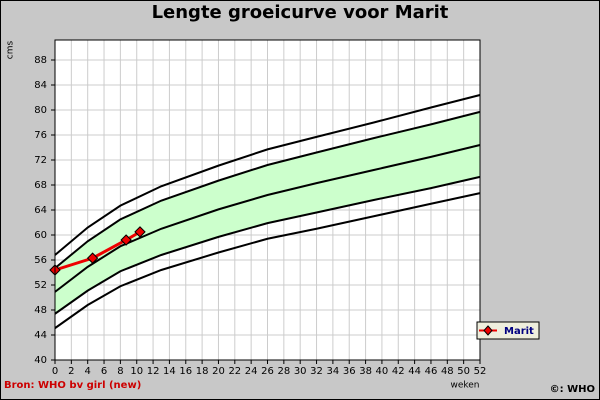 This screenshot has height=400, width=600. Describe the element at coordinates (185, 371) in the screenshot. I see `x-tick-label: 16` at that location.